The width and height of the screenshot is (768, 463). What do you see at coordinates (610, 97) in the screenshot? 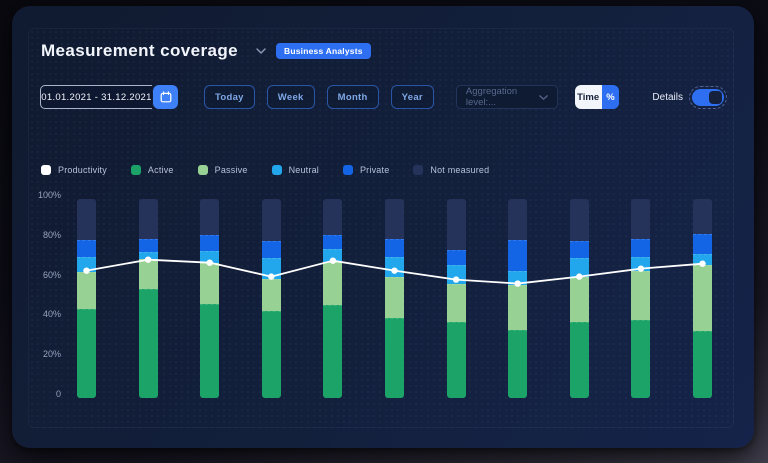
I see `unit-option-percent: %` at bounding box center [610, 97].